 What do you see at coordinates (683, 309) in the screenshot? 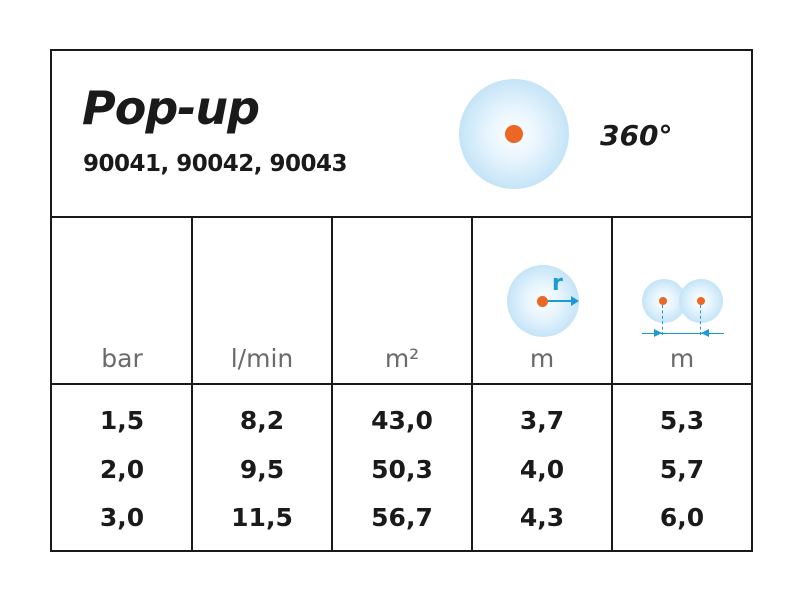
I see `spacing-icon` at bounding box center [683, 309].